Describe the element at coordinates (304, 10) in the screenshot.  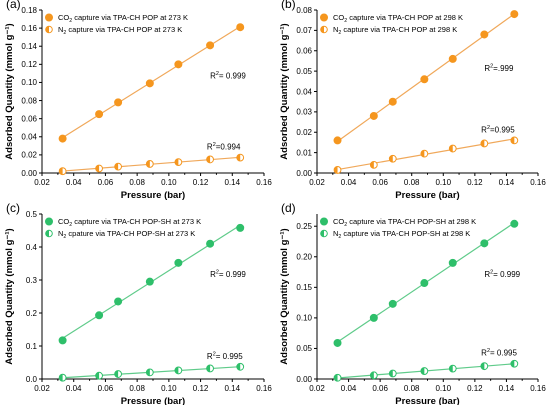
I see `y-tick-label: 0.08` at that location.